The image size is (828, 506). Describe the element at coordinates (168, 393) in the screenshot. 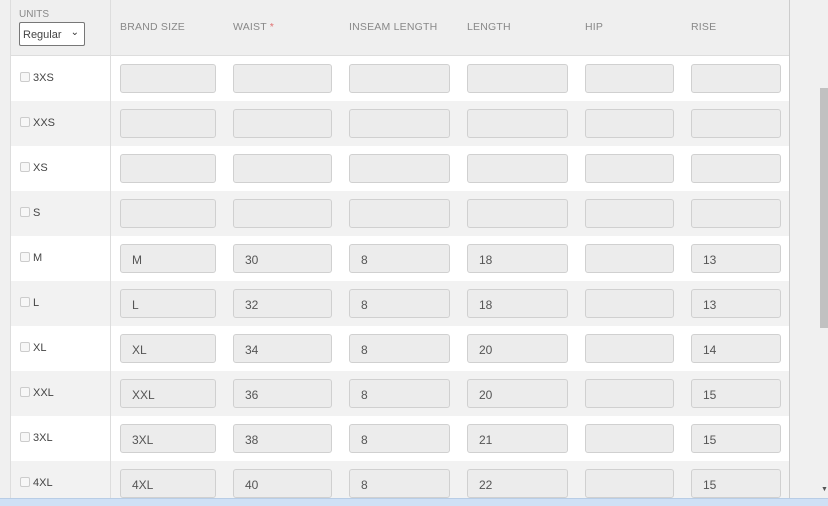

I see `brand-size-input: XXL` at that location.